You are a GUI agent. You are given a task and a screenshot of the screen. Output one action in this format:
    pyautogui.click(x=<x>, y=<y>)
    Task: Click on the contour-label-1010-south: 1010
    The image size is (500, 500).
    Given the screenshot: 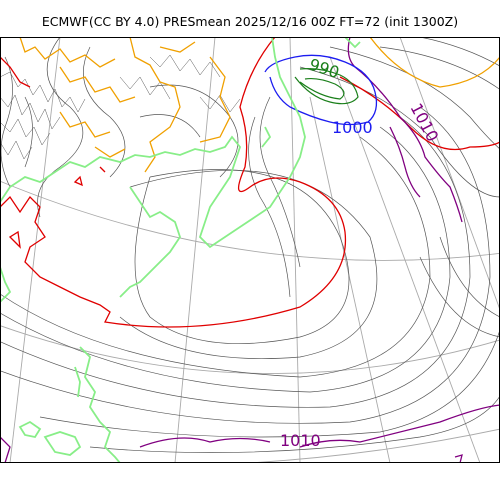 What is the action you would take?
    pyautogui.click(x=300, y=440)
    